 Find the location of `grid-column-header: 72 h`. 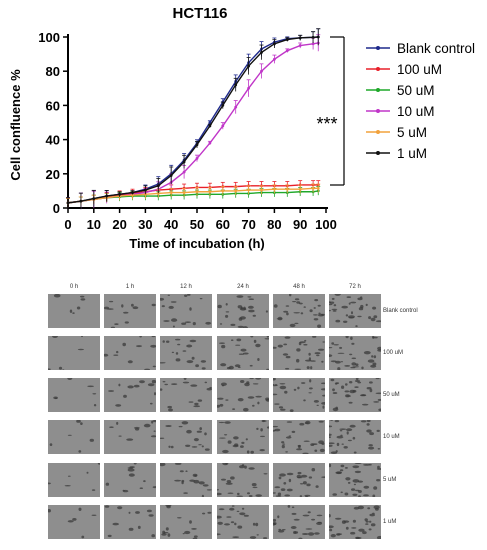

grid-column-header: 72 h is located at coordinates (355, 287).